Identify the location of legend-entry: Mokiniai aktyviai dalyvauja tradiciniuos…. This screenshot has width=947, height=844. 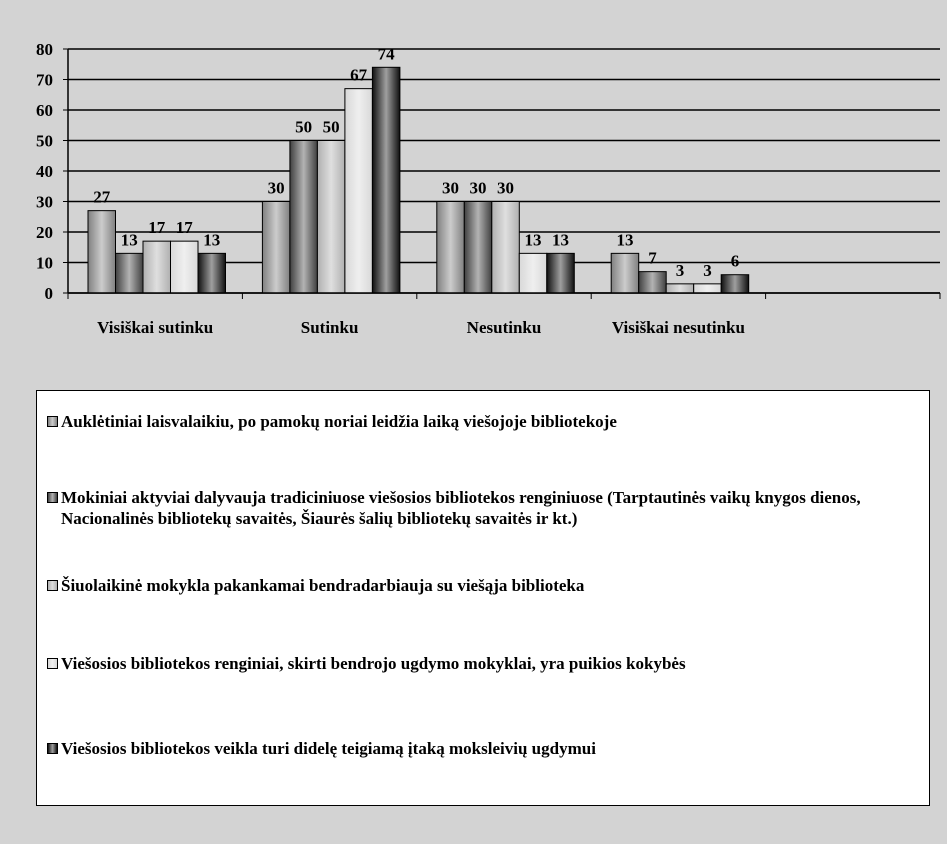
(489, 508).